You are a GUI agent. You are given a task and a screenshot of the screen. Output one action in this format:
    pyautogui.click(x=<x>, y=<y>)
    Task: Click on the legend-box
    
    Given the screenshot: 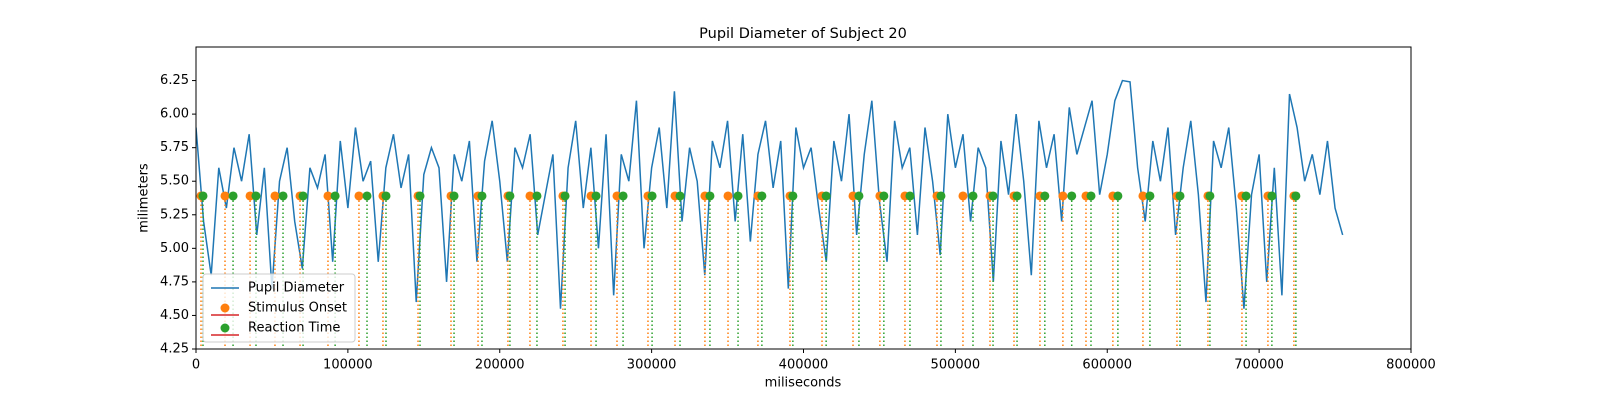 What is the action you would take?
    pyautogui.click(x=279, y=308)
    